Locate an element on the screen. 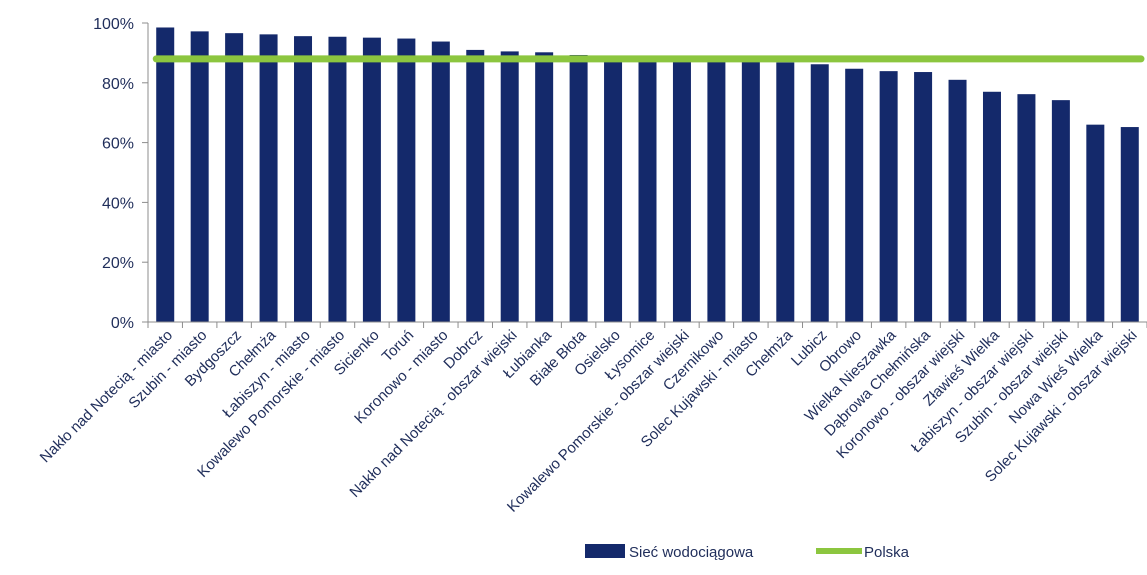 The image size is (1147, 575). y-tick-label: 100% is located at coordinates (113, 24).